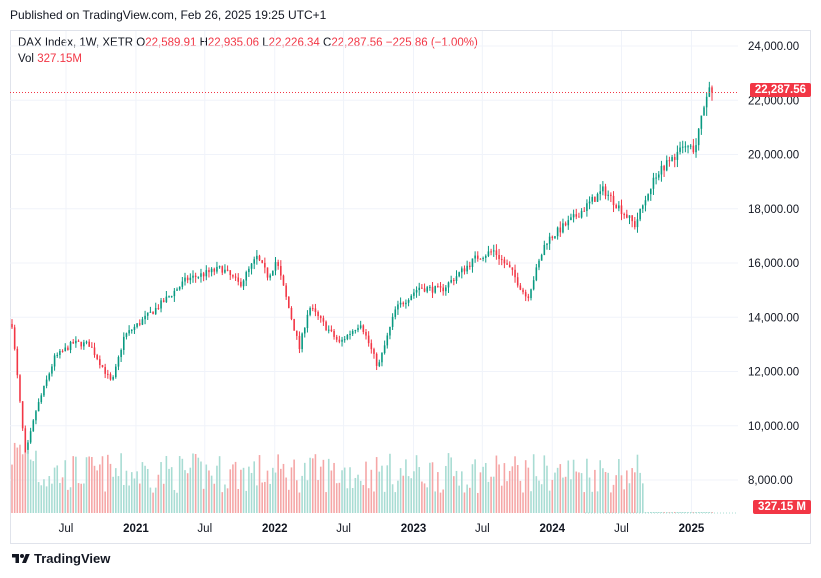 The image size is (821, 578). Describe the element at coordinates (61, 558) in the screenshot. I see `footer-brand: TradingView` at that location.